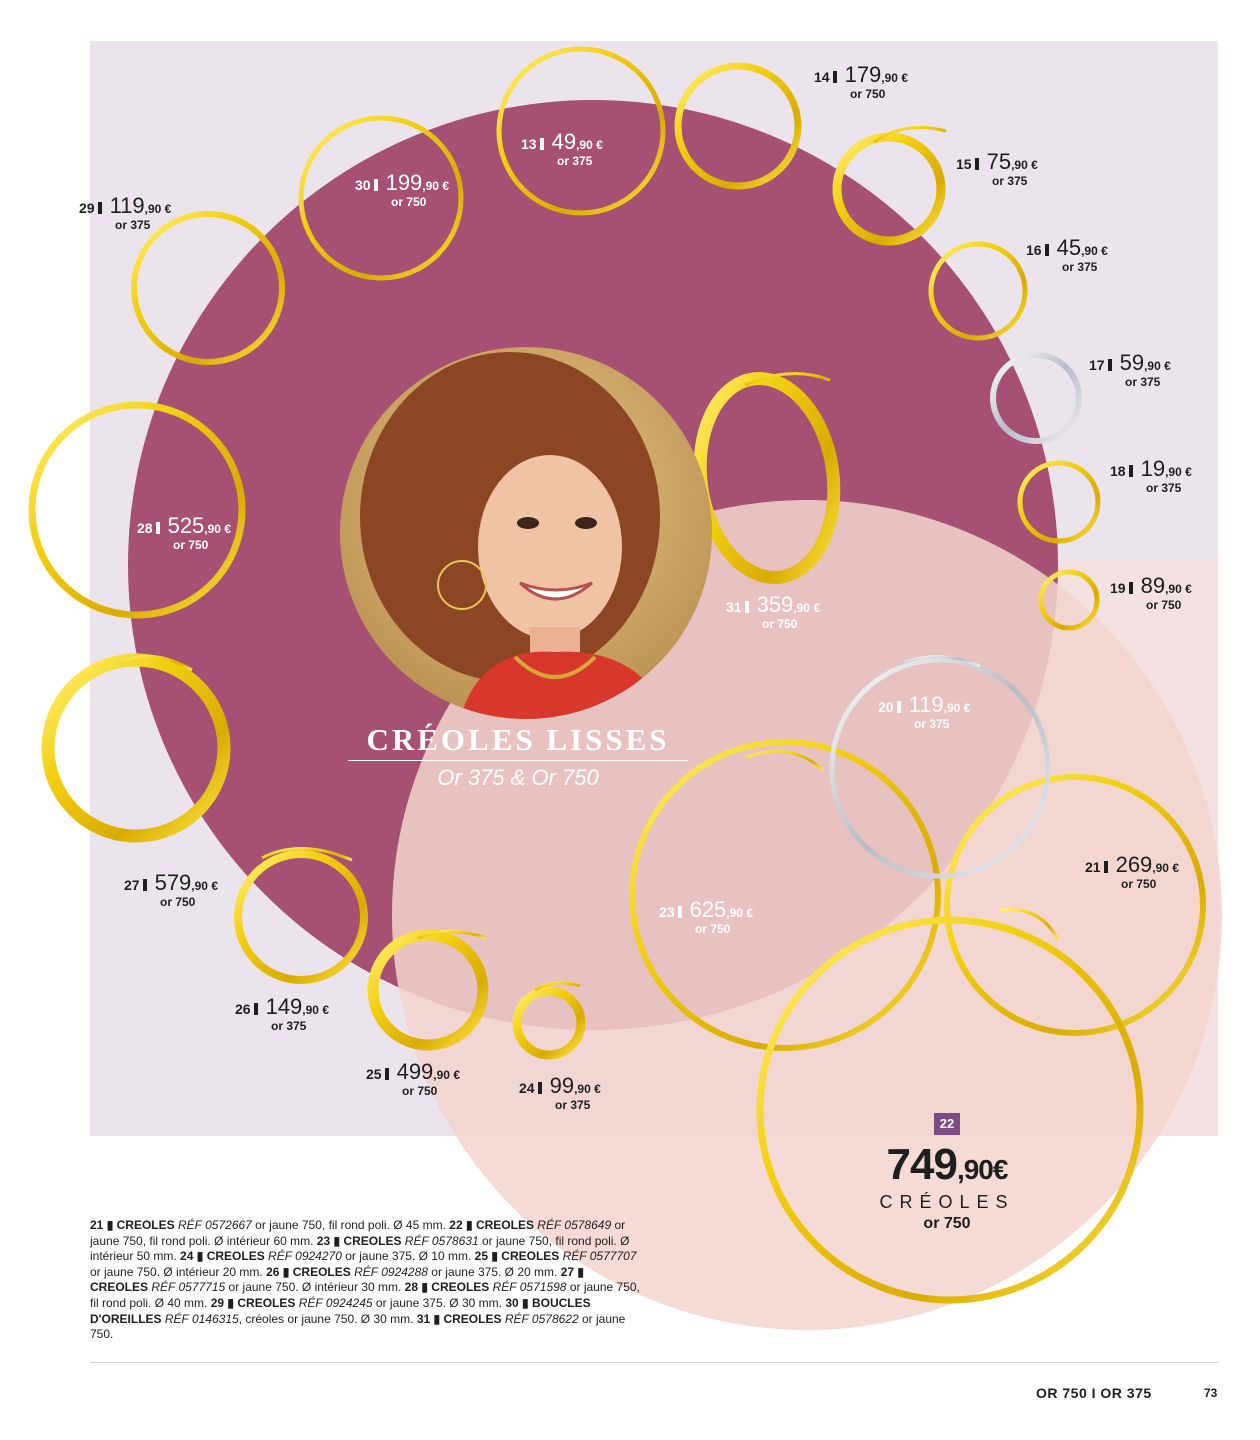 The width and height of the screenshot is (1260, 1440). Describe the element at coordinates (773, 611) in the screenshot. I see `price-tag-31: 31 359,90 € or 750` at that location.